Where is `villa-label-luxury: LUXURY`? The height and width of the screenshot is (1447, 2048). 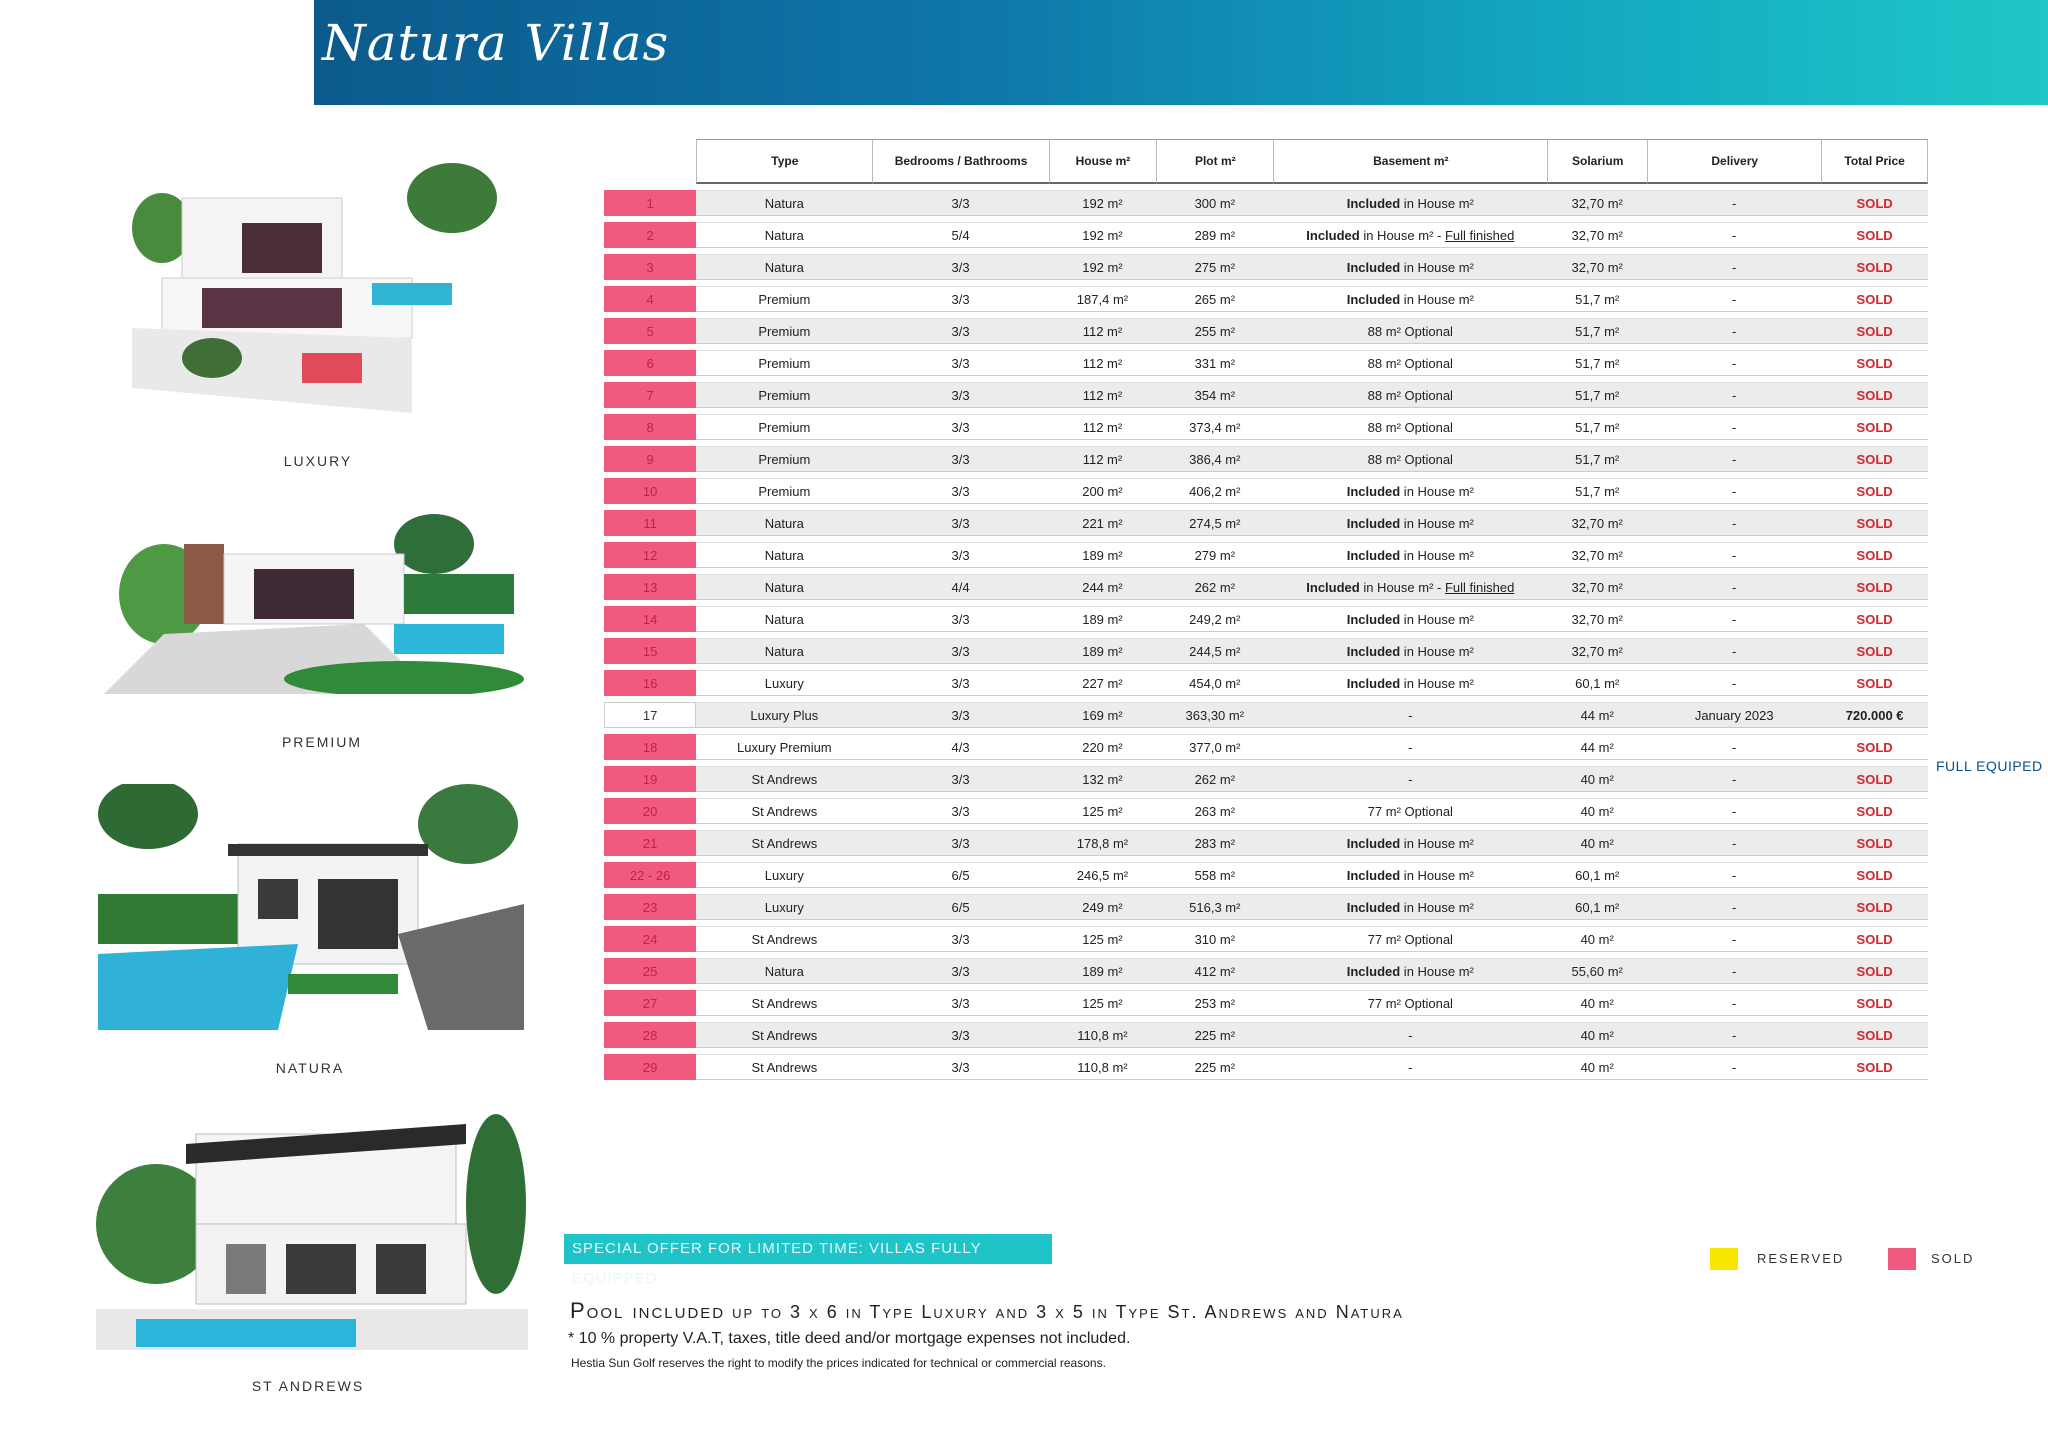 villa-label-luxury: LUXURY is located at coordinates (318, 461).